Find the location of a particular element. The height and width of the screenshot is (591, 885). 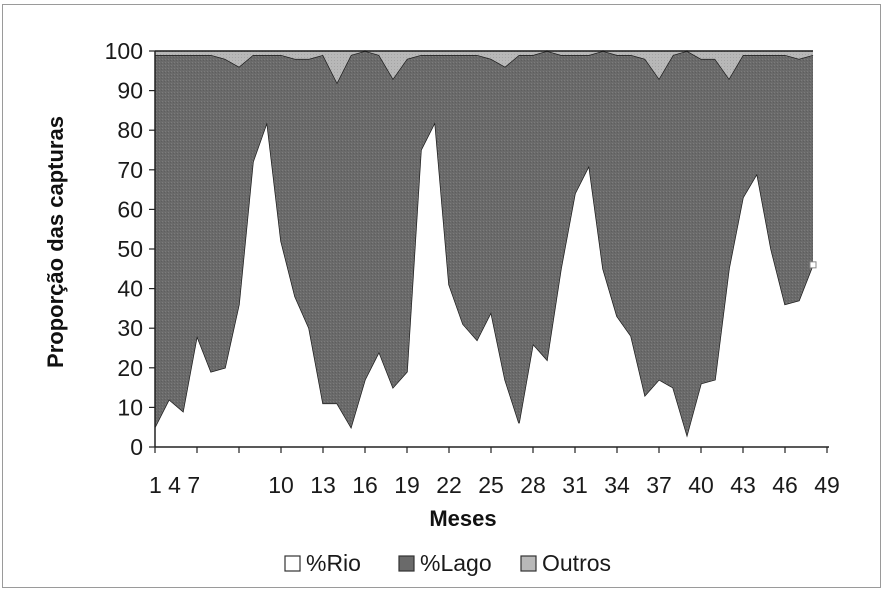

y-tick-label: 30 is located at coordinates (130, 328).